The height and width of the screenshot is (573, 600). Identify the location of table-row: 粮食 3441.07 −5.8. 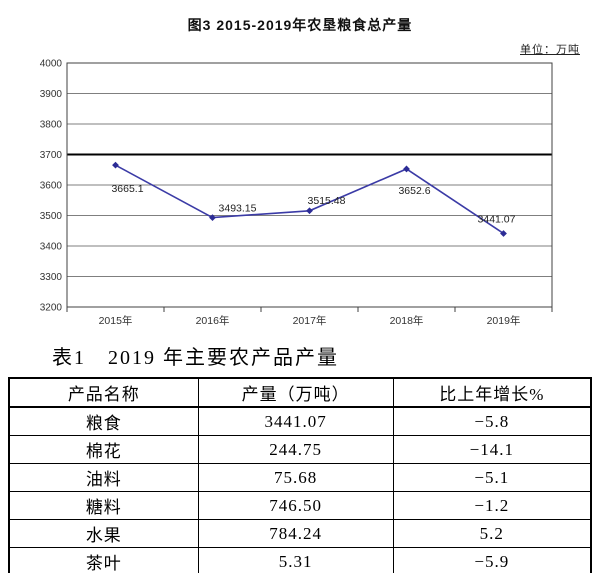
(300, 421).